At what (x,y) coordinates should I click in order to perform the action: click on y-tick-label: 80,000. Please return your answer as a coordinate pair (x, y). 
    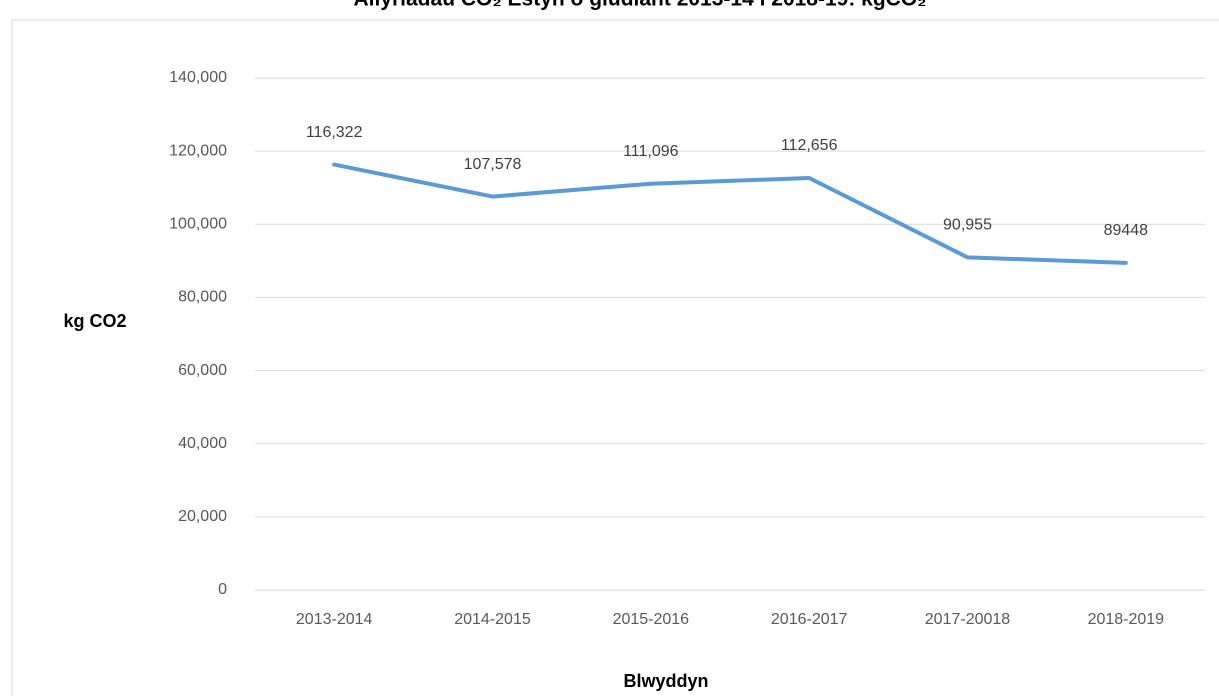
    Looking at the image, I should click on (202, 297).